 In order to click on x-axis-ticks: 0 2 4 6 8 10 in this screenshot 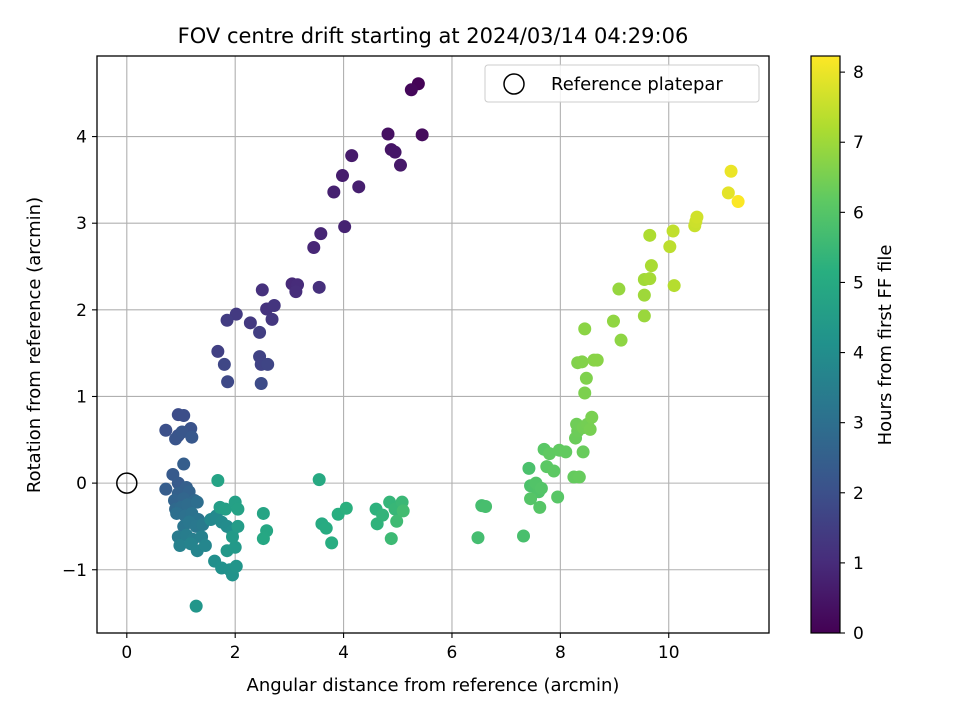, I will do `click(400, 648)`.